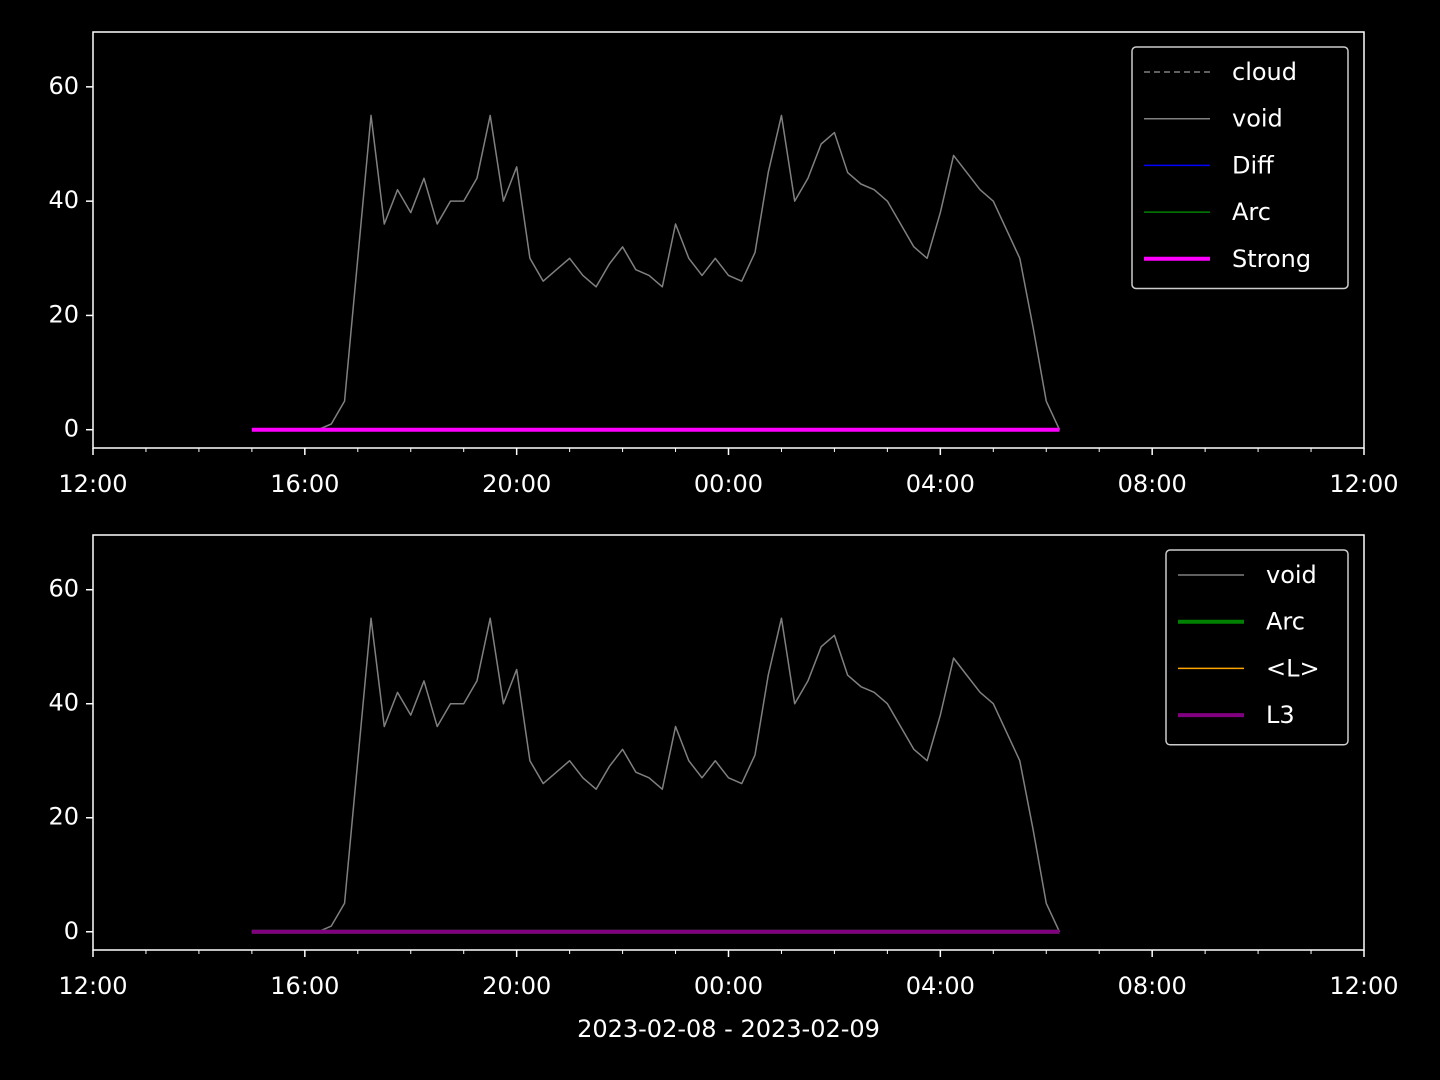  Describe the element at coordinates (1293, 668) in the screenshot. I see `legend-label: <L>` at that location.